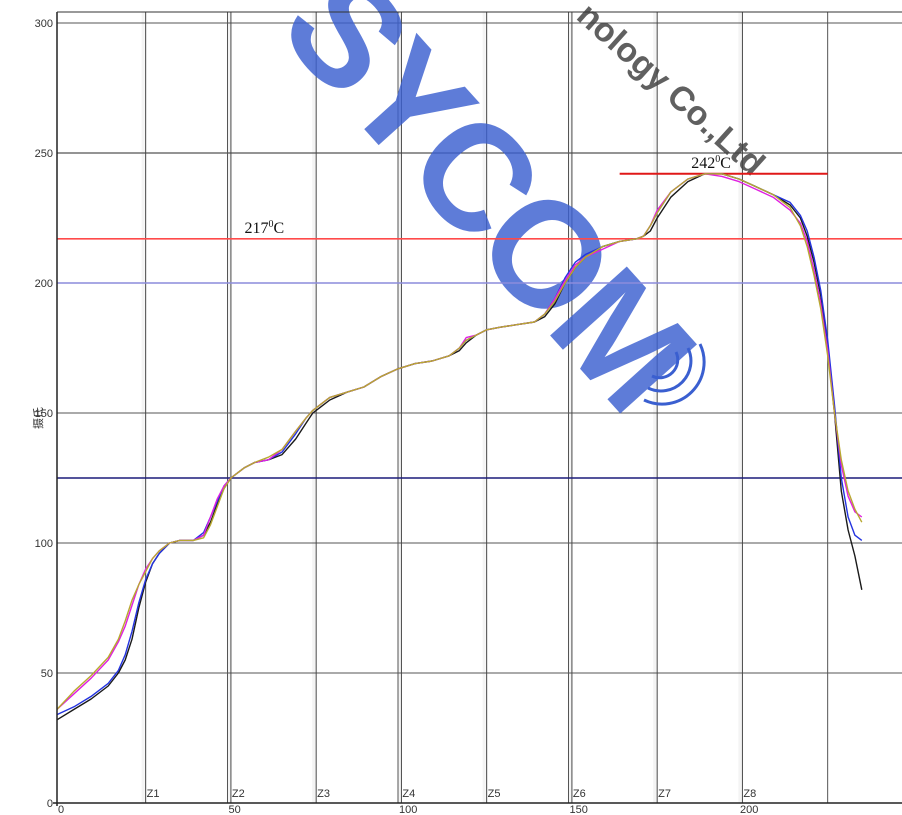  What do you see at coordinates (494, 794) in the screenshot?
I see `zone-label-z5: Z5` at bounding box center [494, 794].